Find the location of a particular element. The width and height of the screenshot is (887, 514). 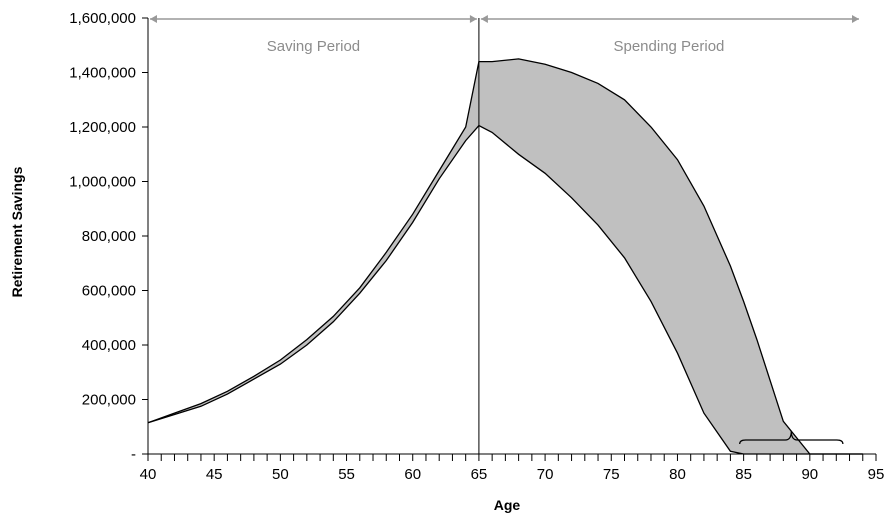

x-tick-label: 60 is located at coordinates (412, 474).